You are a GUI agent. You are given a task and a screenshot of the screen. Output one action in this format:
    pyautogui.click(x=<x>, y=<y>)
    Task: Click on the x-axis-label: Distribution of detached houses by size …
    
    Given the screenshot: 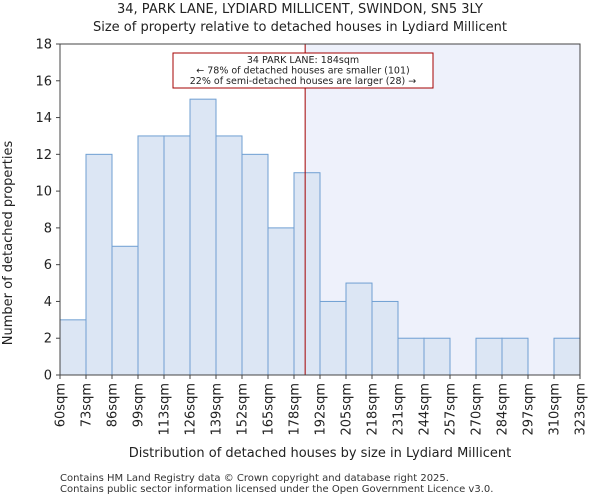 What is the action you would take?
    pyautogui.click(x=320, y=453)
    